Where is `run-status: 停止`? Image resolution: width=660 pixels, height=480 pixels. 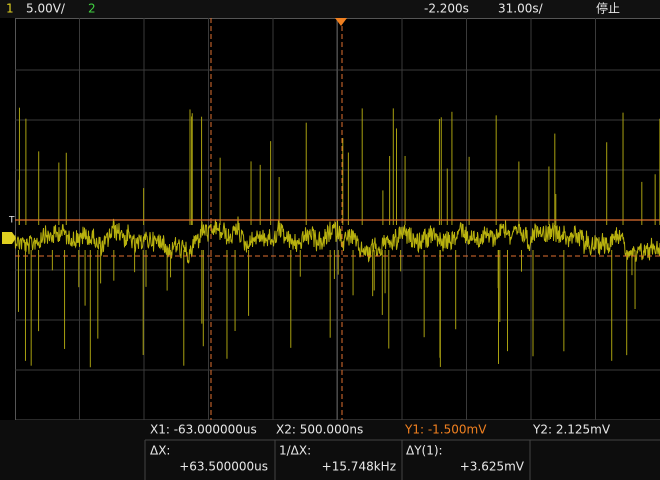 run-status: 停止 is located at coordinates (608, 8).